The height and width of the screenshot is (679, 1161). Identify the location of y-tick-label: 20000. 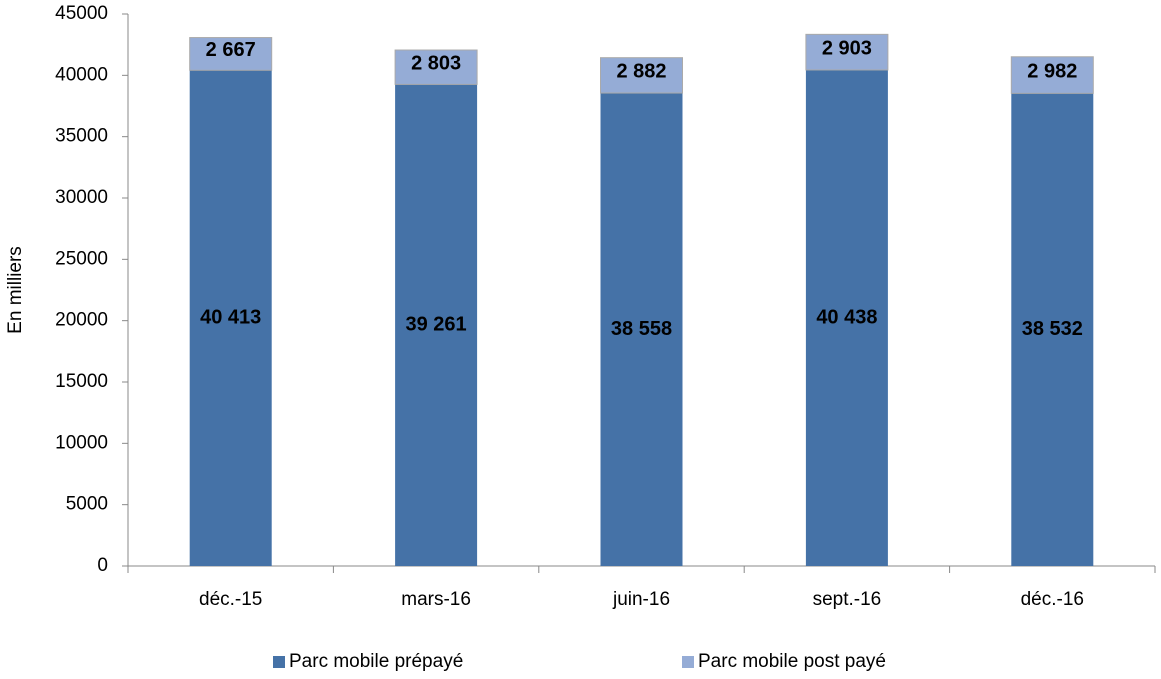
(81, 320).